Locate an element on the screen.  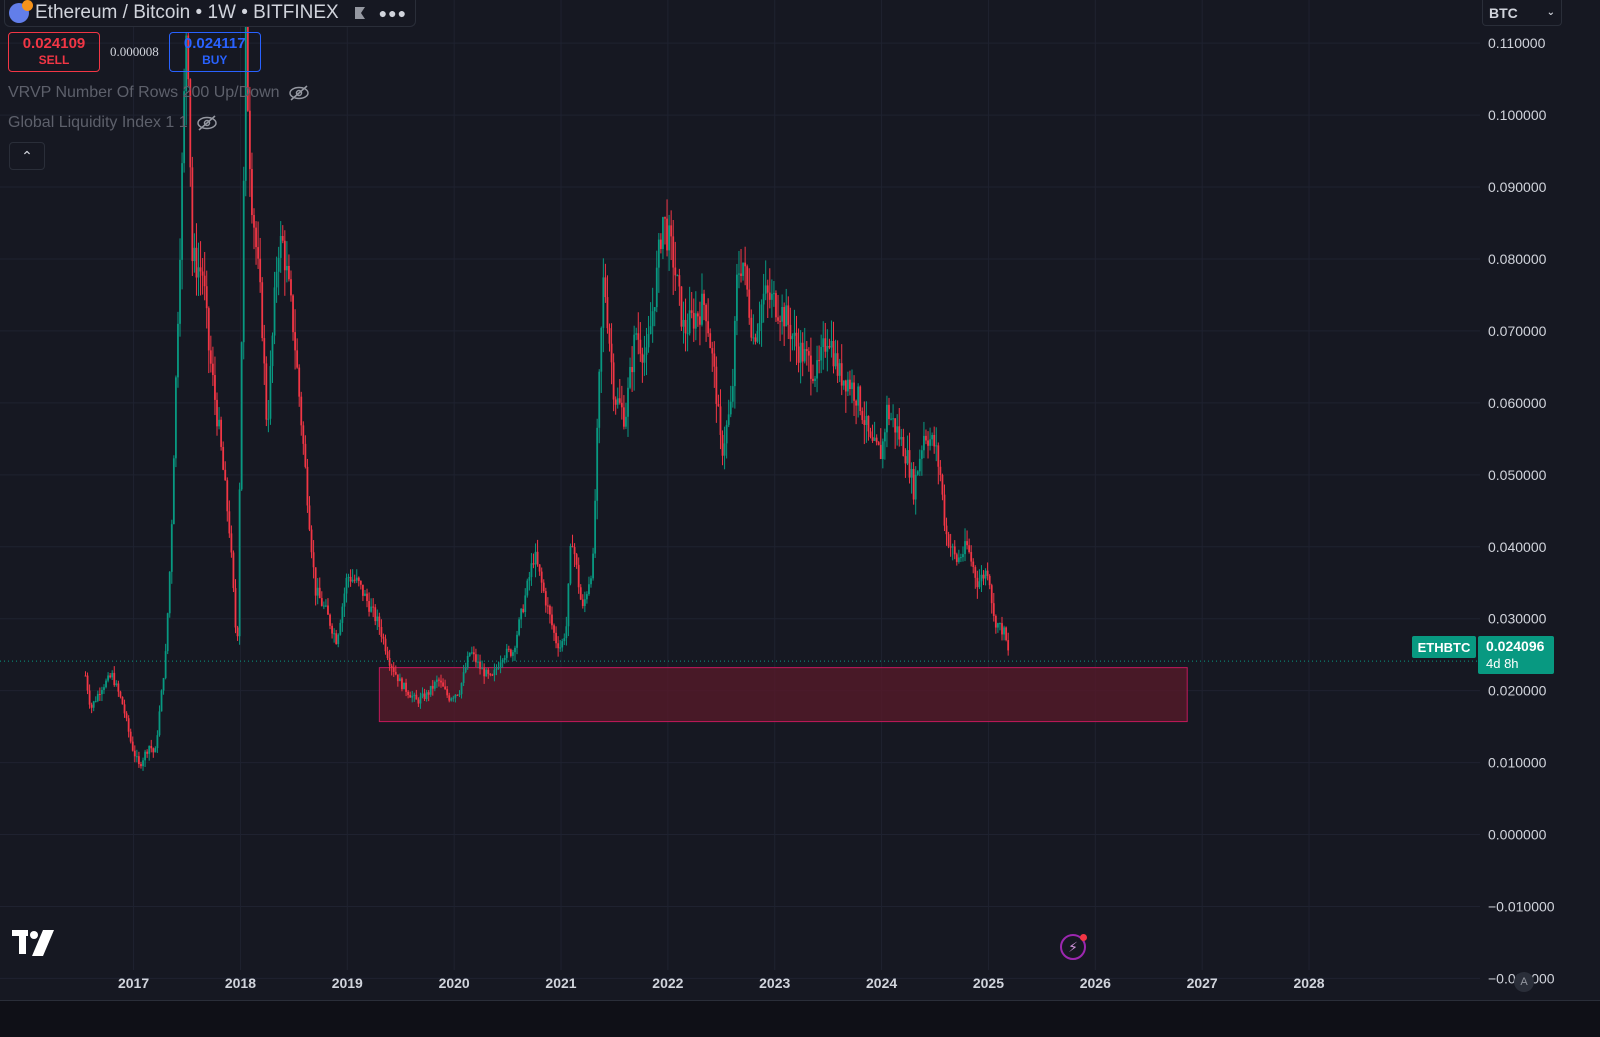
symbol-header: Ethereum / Bitcoin • 1W • BITFINEX ●●● is located at coordinates (210, 13).